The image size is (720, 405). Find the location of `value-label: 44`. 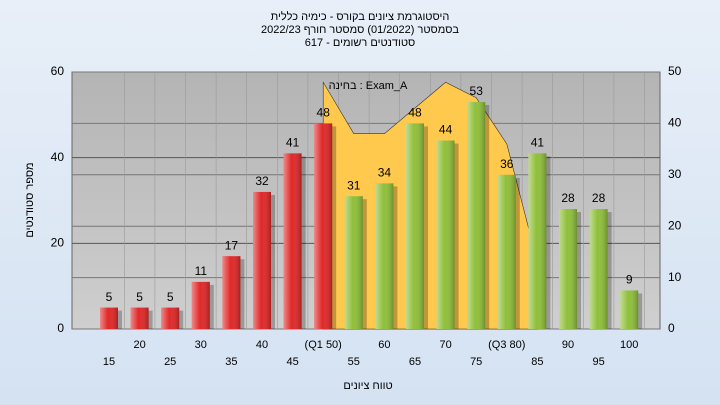

value-label: 44 is located at coordinates (446, 130).